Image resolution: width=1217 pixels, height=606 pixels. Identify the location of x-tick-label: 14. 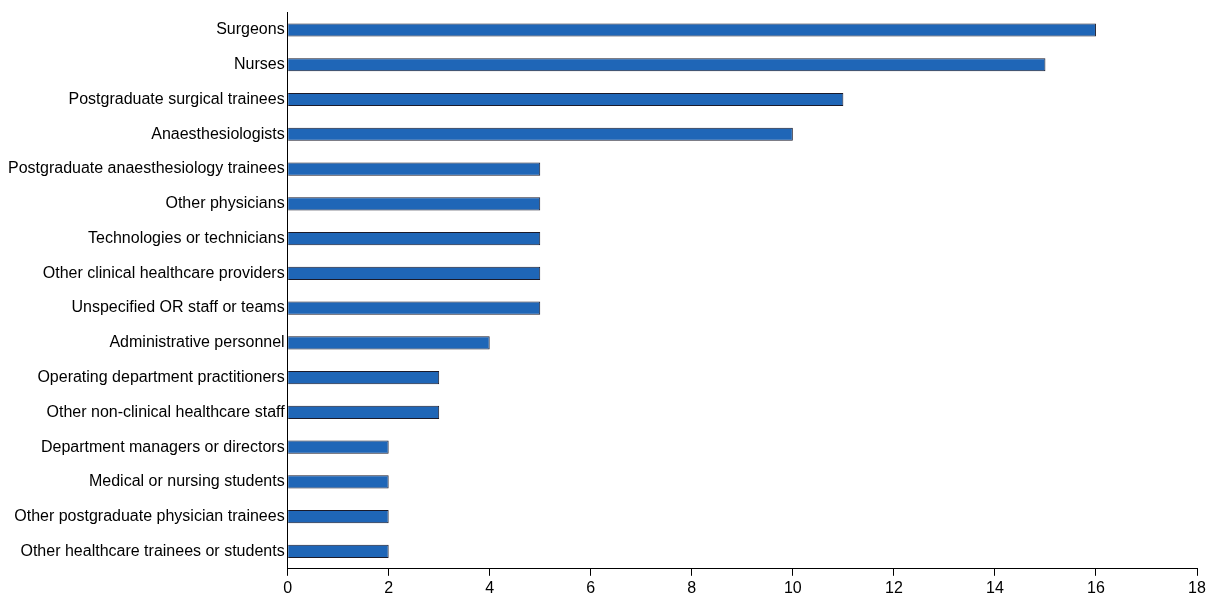
(995, 587).